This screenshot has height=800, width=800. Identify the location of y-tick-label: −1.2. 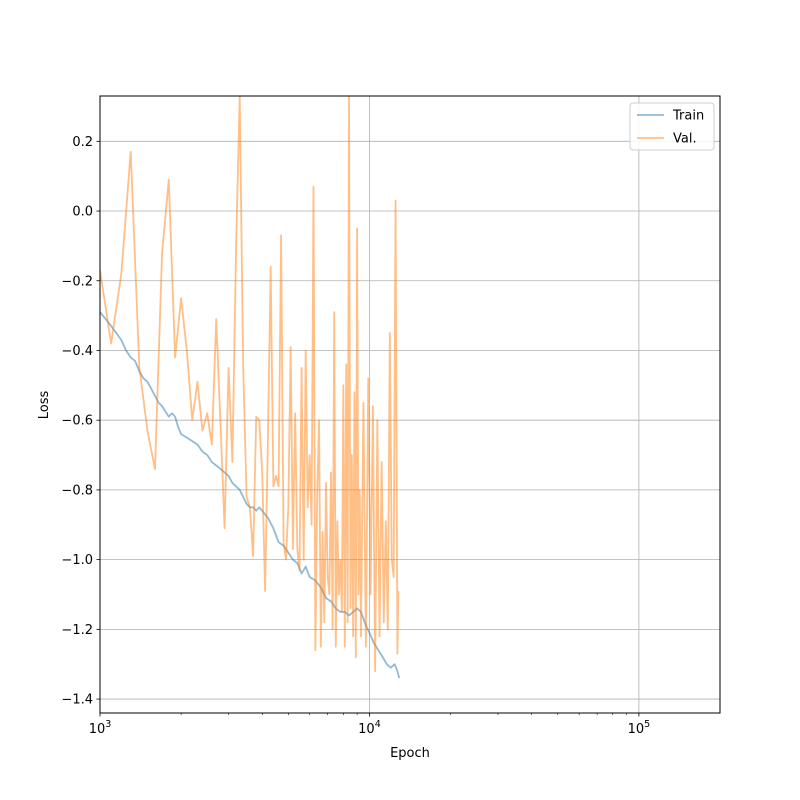
(77, 630).